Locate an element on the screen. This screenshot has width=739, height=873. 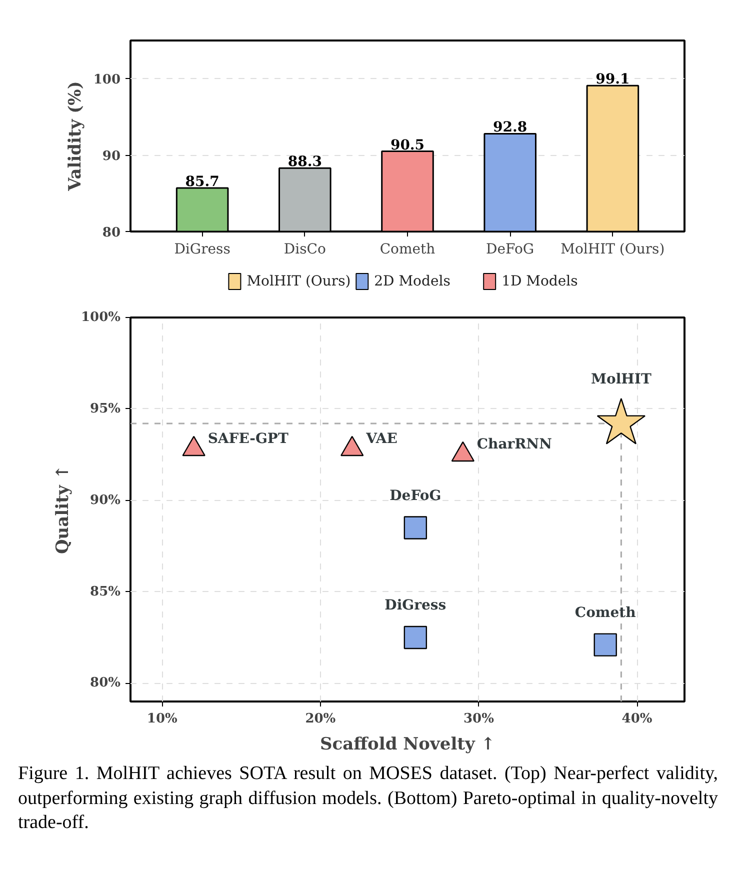
y-tick-label: 90% is located at coordinates (106, 500).